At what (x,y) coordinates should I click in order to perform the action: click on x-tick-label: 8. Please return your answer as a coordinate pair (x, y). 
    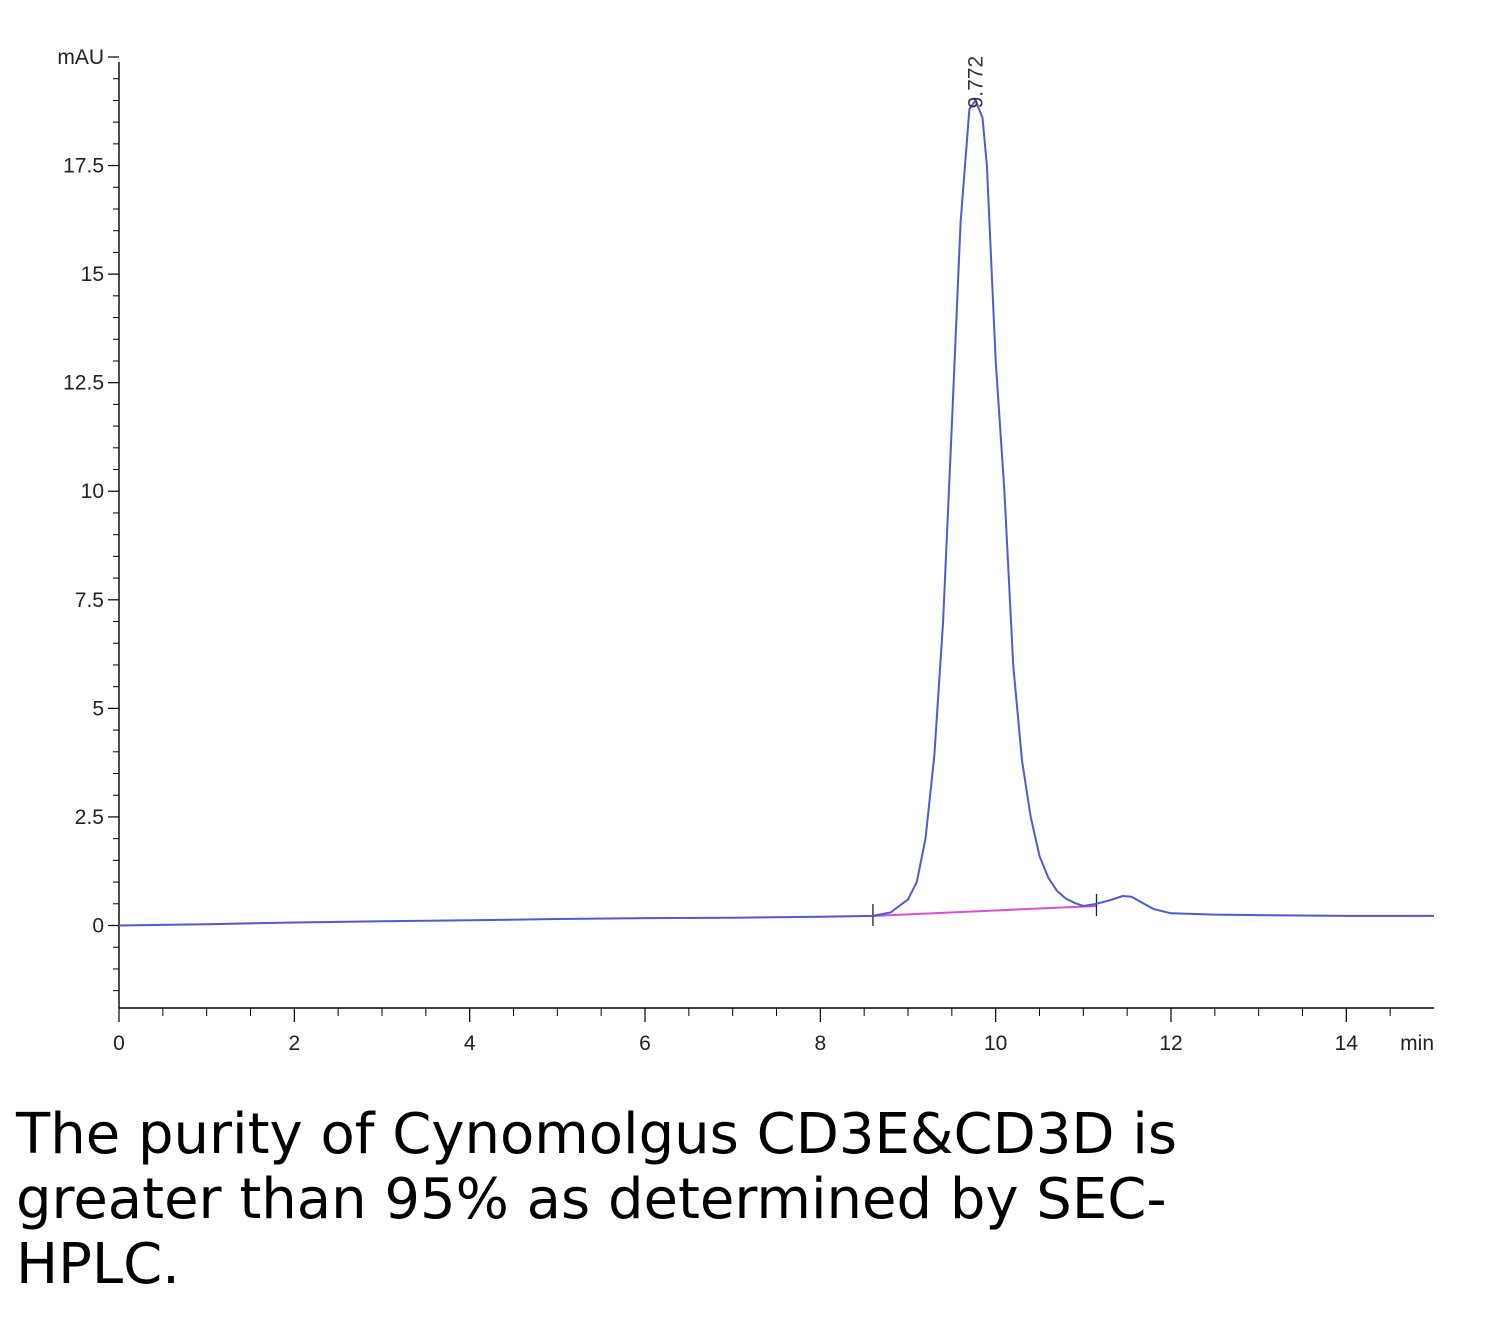
    Looking at the image, I should click on (820, 1043).